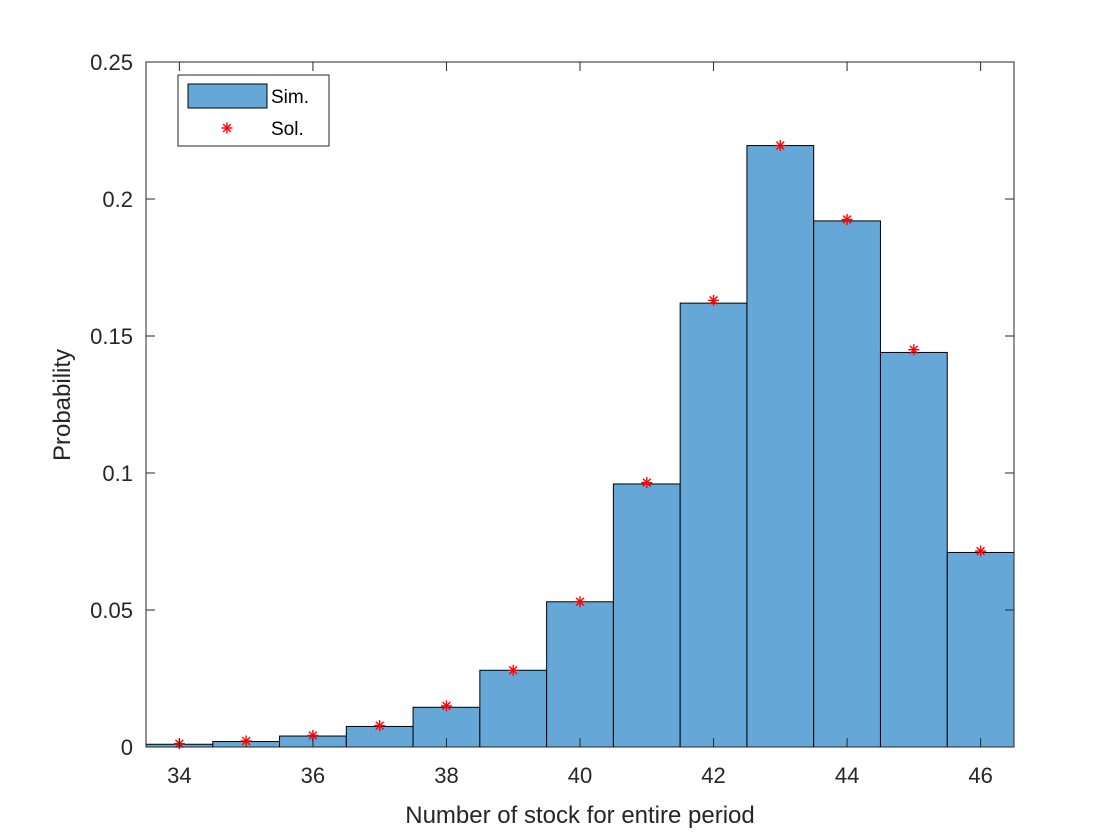 The image size is (1120, 840). What do you see at coordinates (117, 199) in the screenshot?
I see `y-tick-label-0.2: 0.2` at bounding box center [117, 199].